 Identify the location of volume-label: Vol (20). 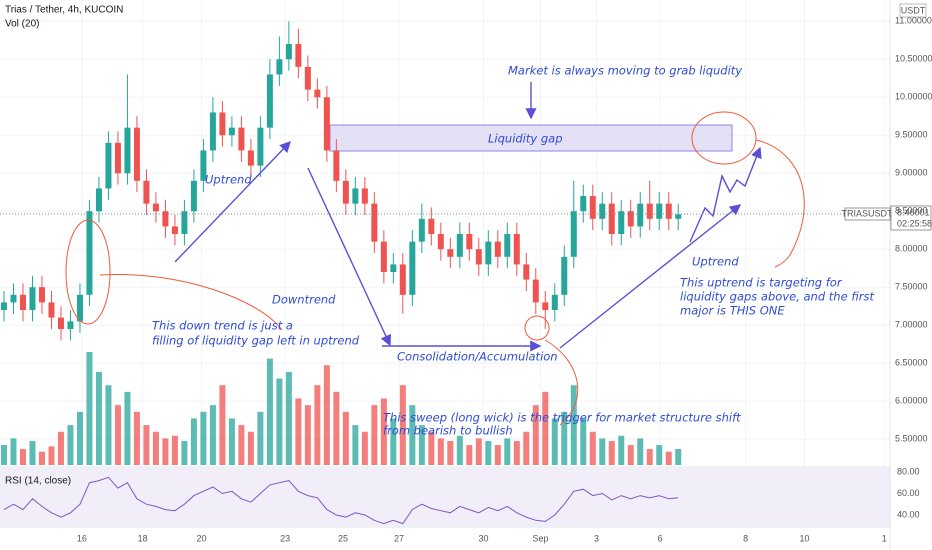
(22, 24).